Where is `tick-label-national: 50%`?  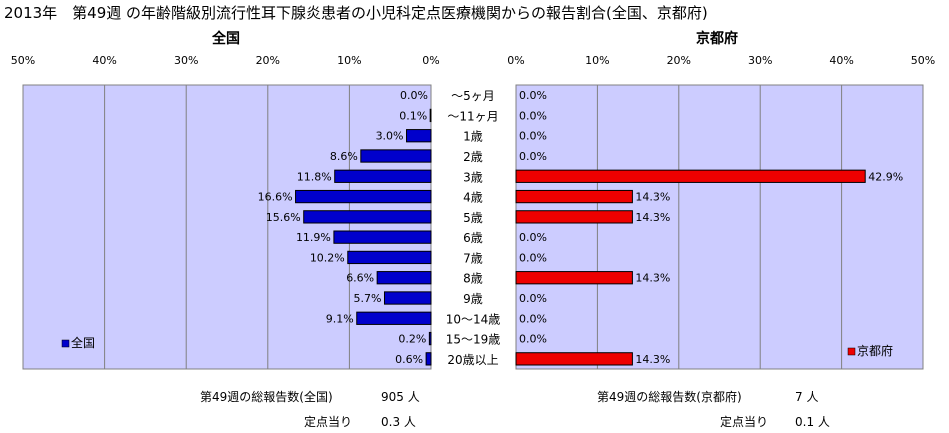
tick-label-national: 50% is located at coordinates (23, 60).